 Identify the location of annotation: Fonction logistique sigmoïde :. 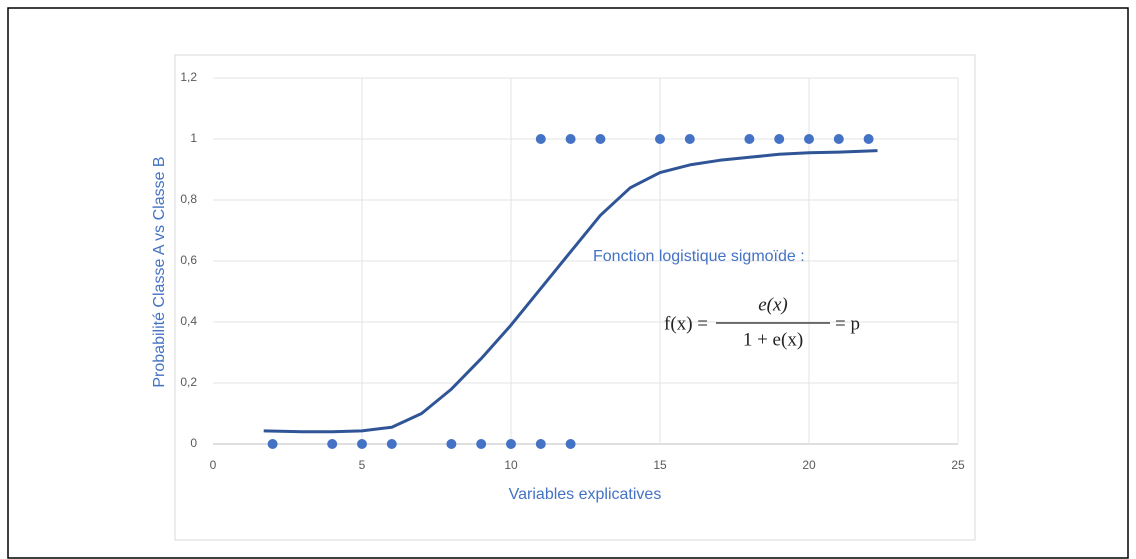
(699, 256).